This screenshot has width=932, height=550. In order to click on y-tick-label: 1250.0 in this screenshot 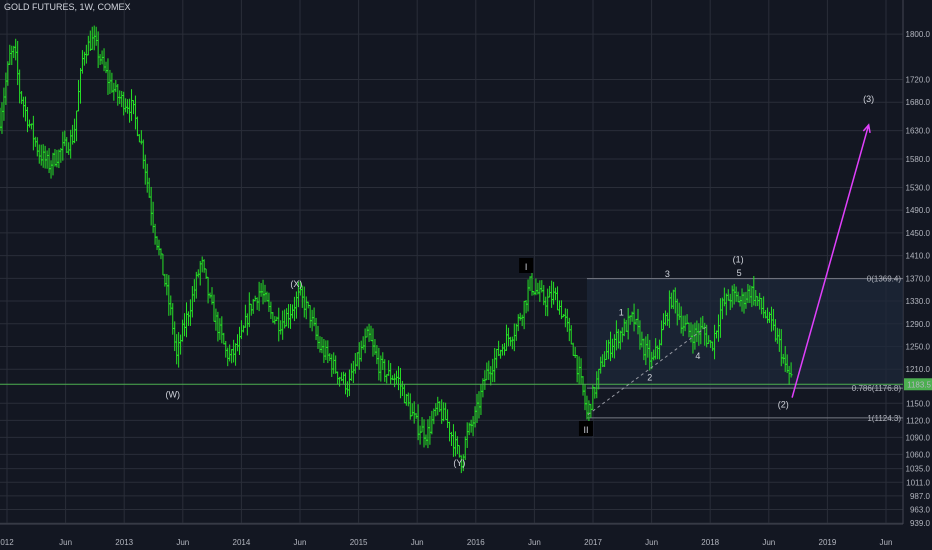, I will do `click(918, 346)`.